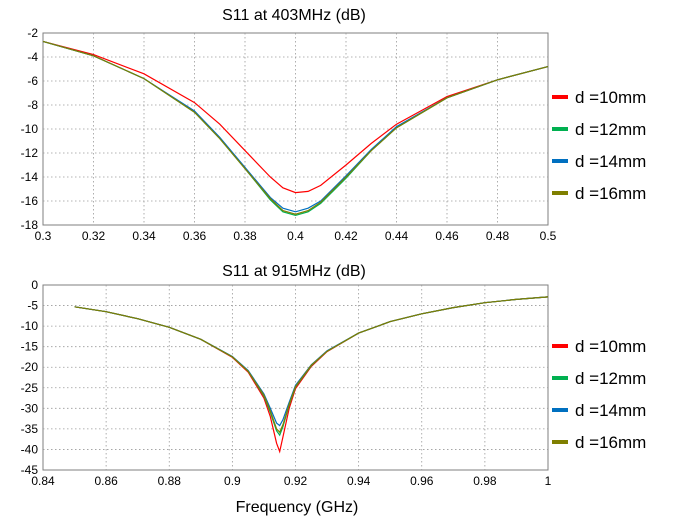  I want to click on x-tick-label: 0.48, so click(498, 236).